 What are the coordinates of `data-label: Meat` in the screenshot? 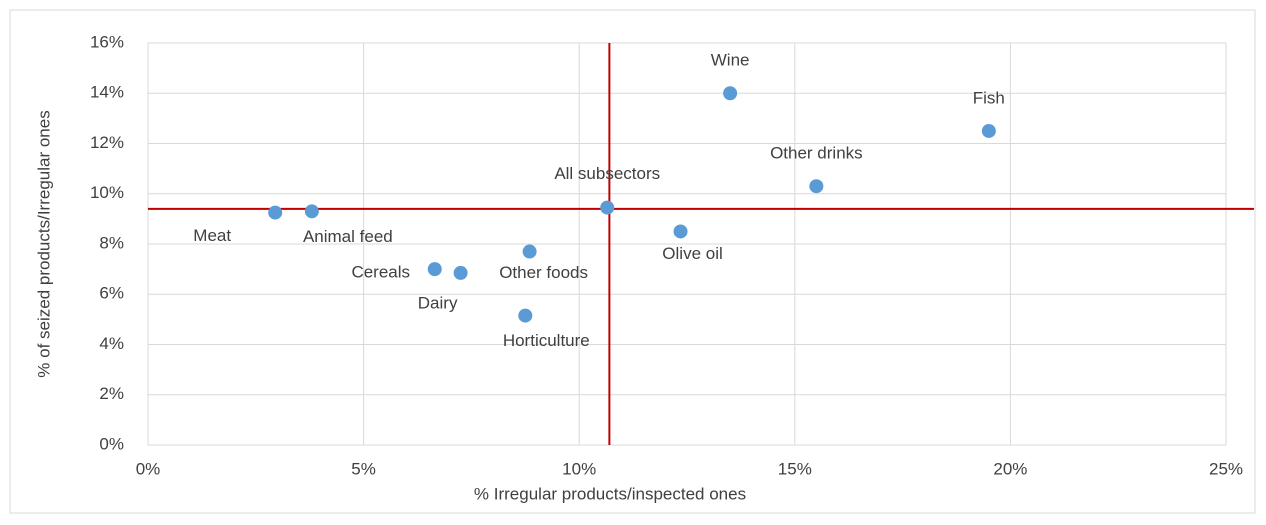 It's located at (212, 235).